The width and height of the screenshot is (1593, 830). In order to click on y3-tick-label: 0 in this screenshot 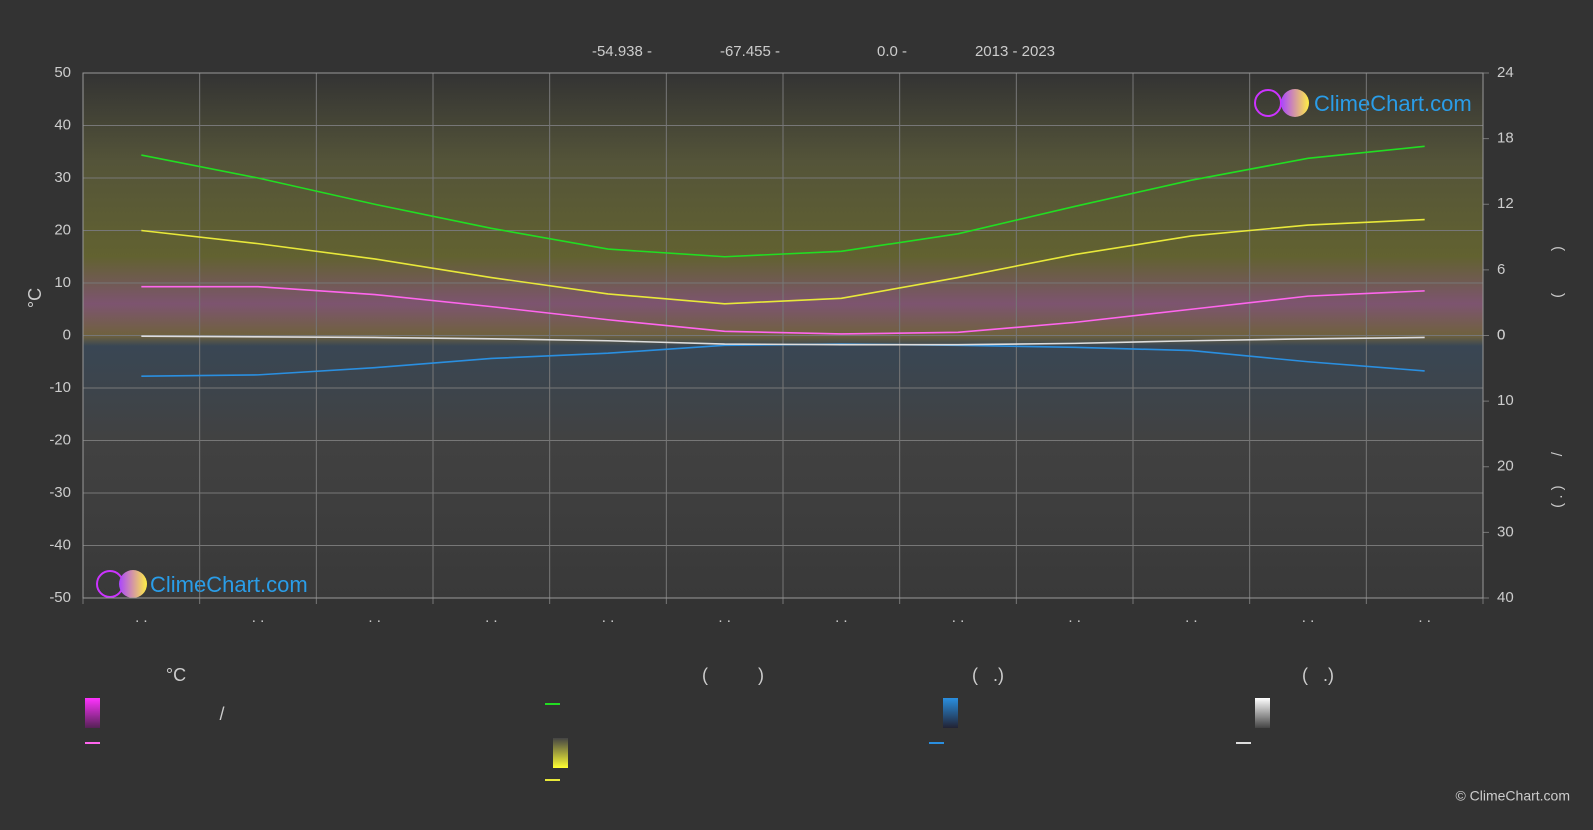, I will do `click(1501, 334)`.